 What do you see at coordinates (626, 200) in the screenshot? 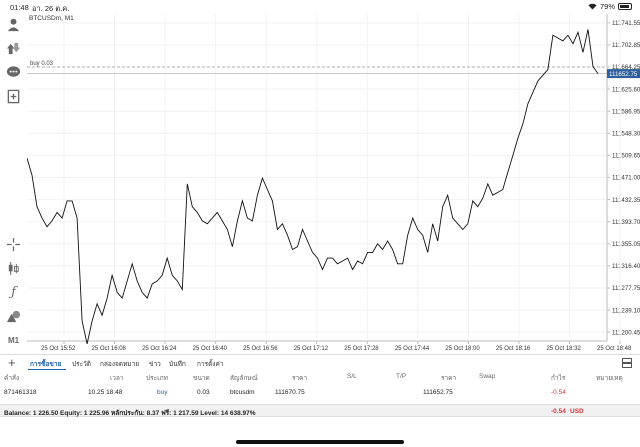
I see `y-tick-label: 111432.35` at bounding box center [626, 200].